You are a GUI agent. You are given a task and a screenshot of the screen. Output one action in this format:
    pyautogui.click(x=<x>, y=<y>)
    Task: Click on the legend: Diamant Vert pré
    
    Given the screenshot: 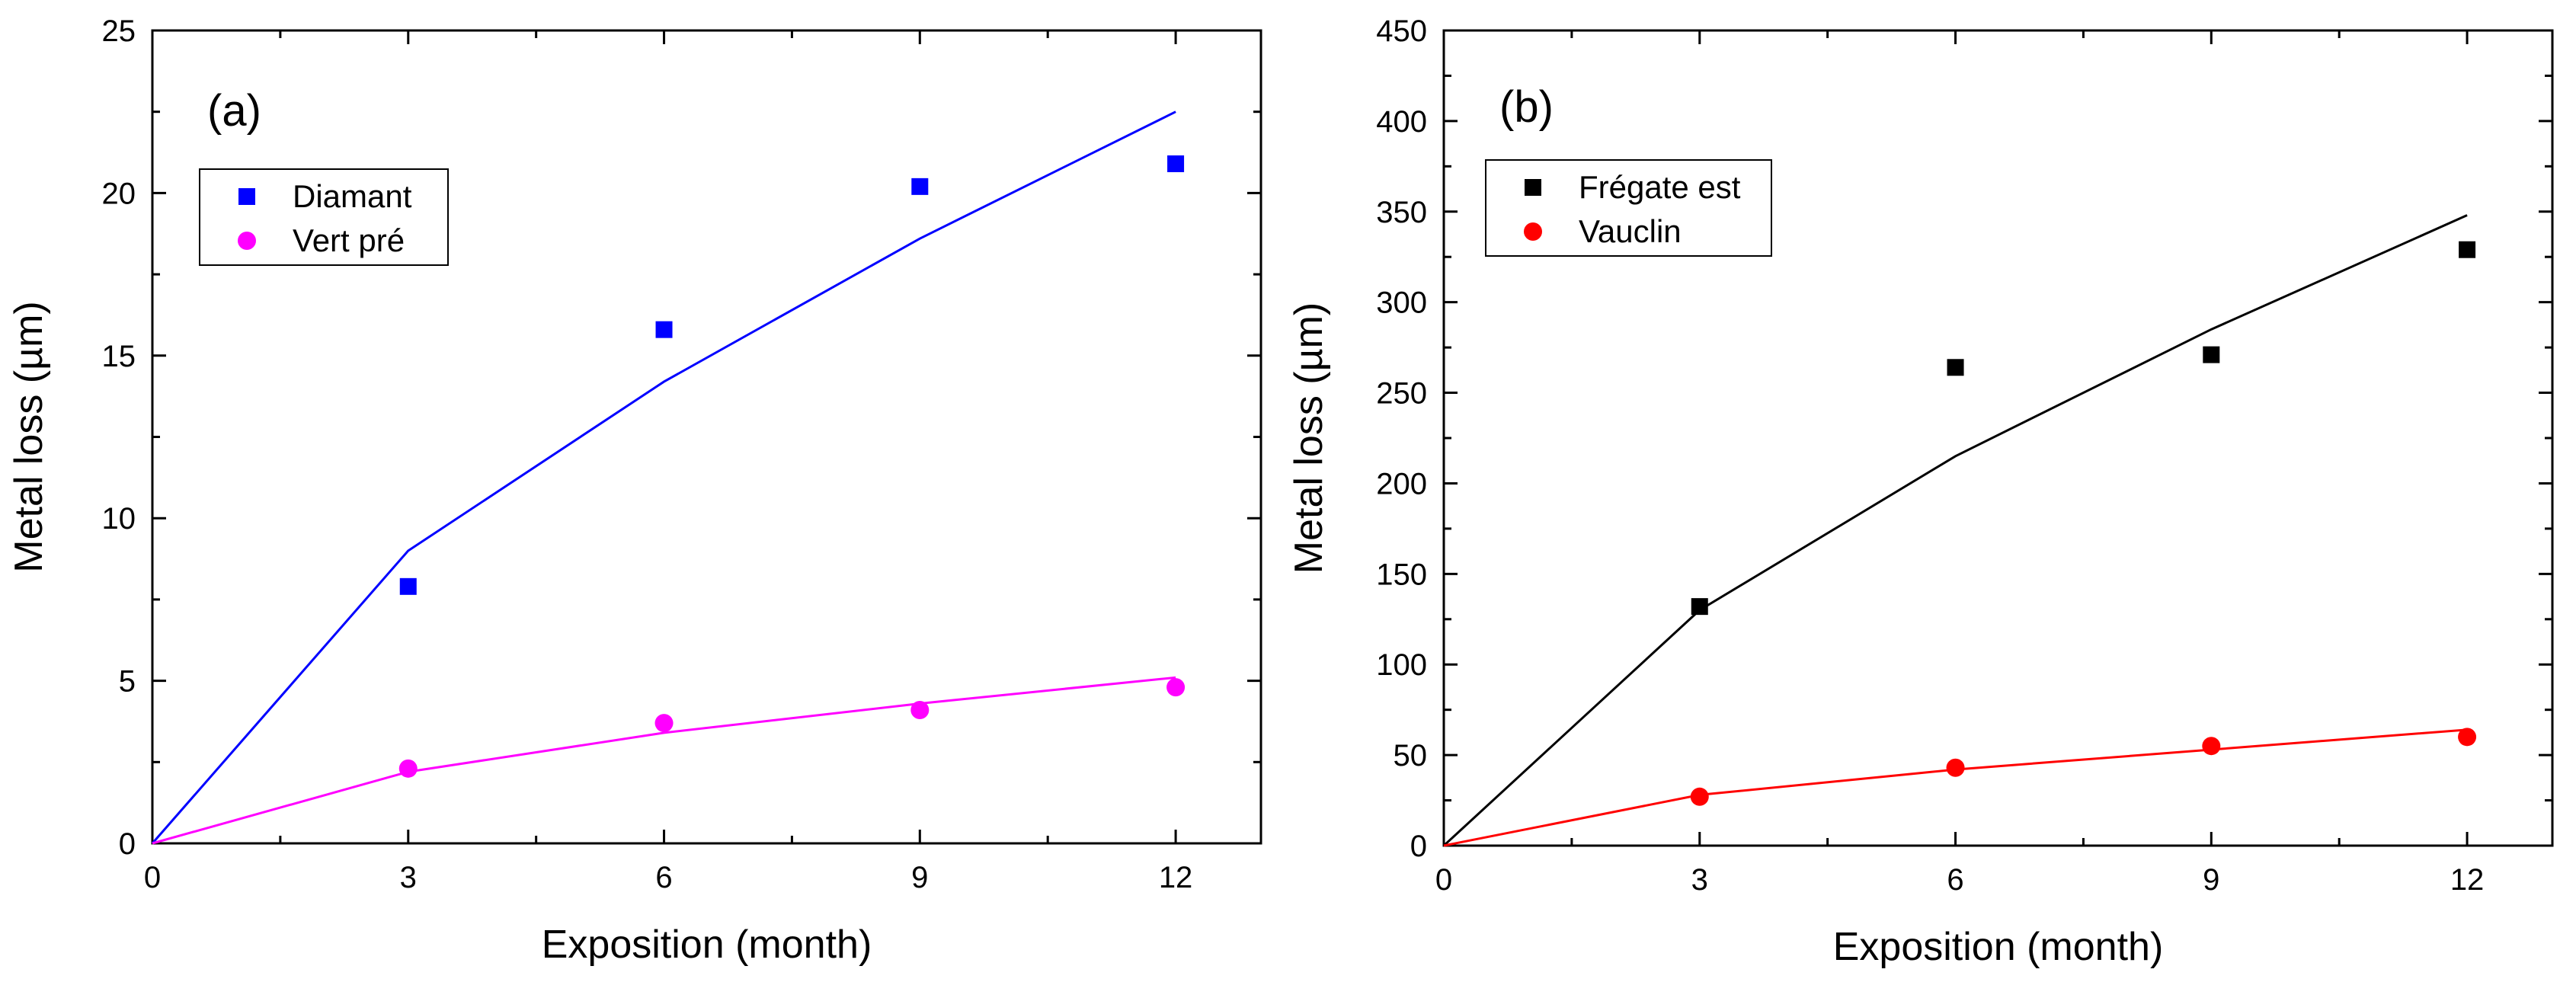 What is the action you would take?
    pyautogui.click(x=324, y=217)
    